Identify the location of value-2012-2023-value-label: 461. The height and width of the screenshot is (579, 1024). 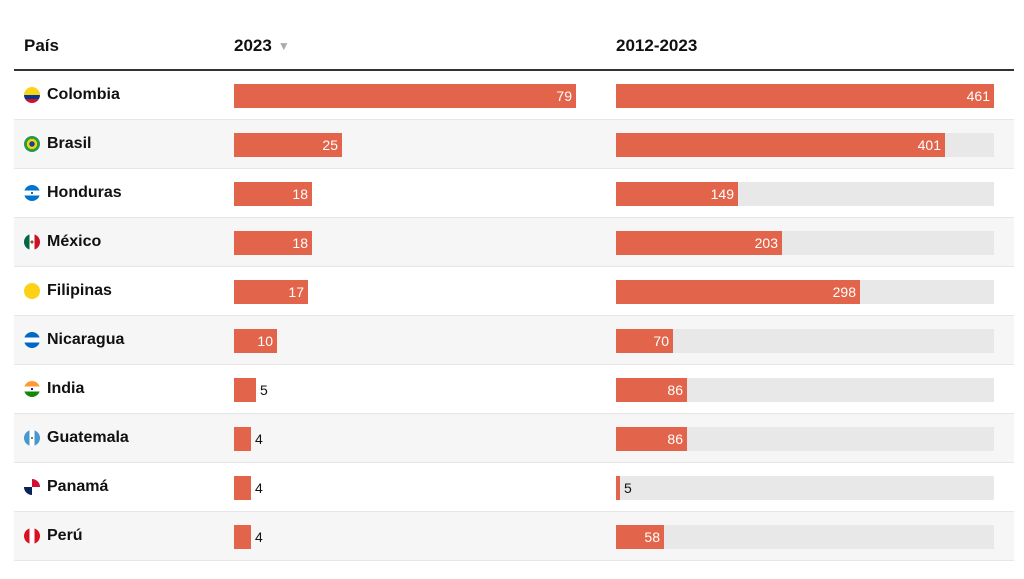
(978, 96).